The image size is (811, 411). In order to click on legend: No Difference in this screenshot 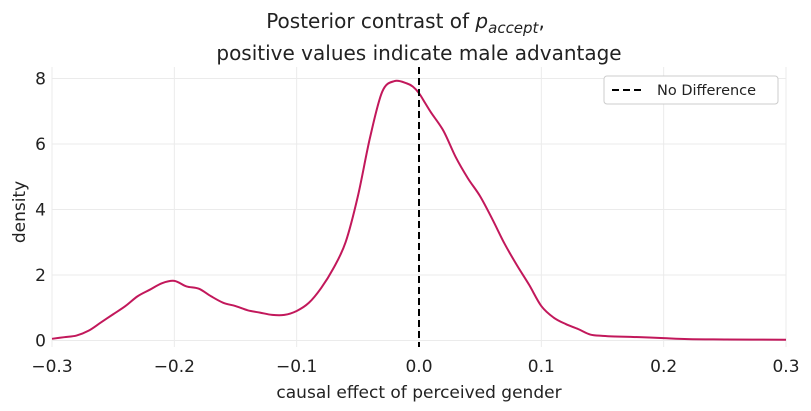, I will do `click(691, 90)`.